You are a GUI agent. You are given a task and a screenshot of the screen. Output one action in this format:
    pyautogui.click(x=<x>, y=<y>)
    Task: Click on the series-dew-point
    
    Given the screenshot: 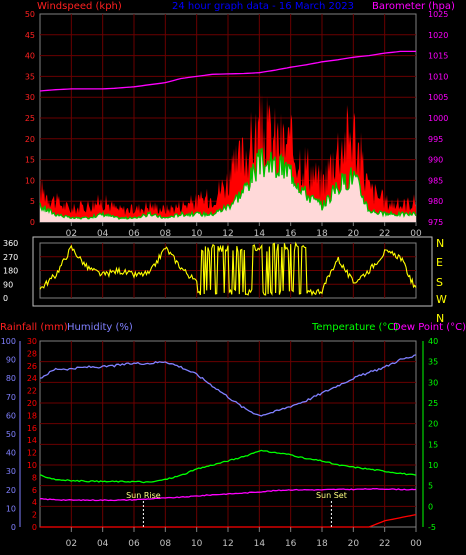 What is the action you would take?
    pyautogui.click(x=228, y=494)
    